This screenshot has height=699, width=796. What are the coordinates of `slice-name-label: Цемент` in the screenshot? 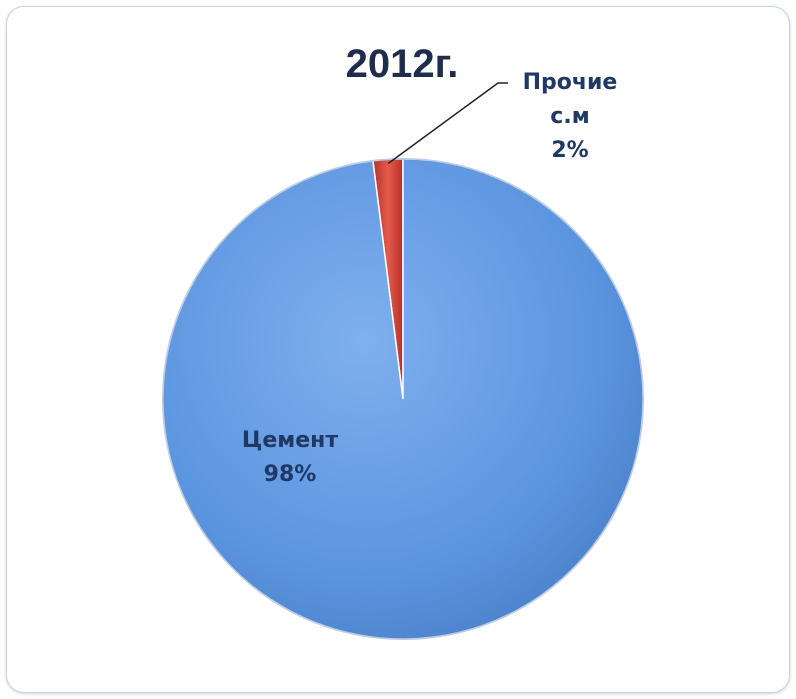 It's located at (290, 440).